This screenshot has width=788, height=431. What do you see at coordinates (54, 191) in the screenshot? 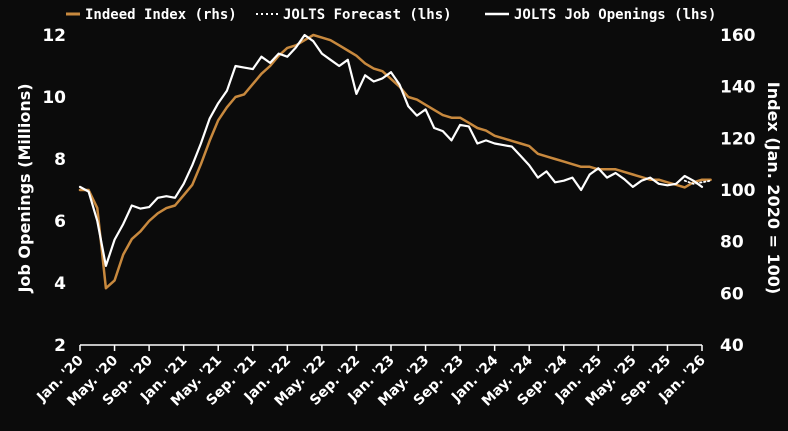
I see `y-axis-left: 2 4 6 8 10 12` at bounding box center [54, 191].